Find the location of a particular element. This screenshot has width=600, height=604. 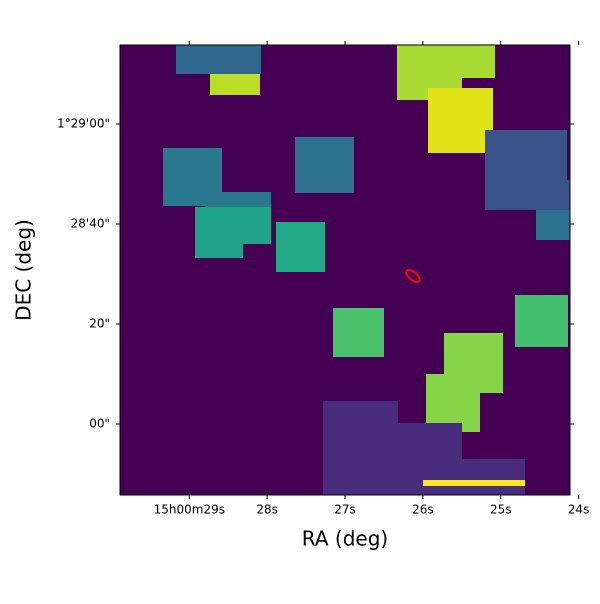

x-tick-label: 27s is located at coordinates (345, 510).